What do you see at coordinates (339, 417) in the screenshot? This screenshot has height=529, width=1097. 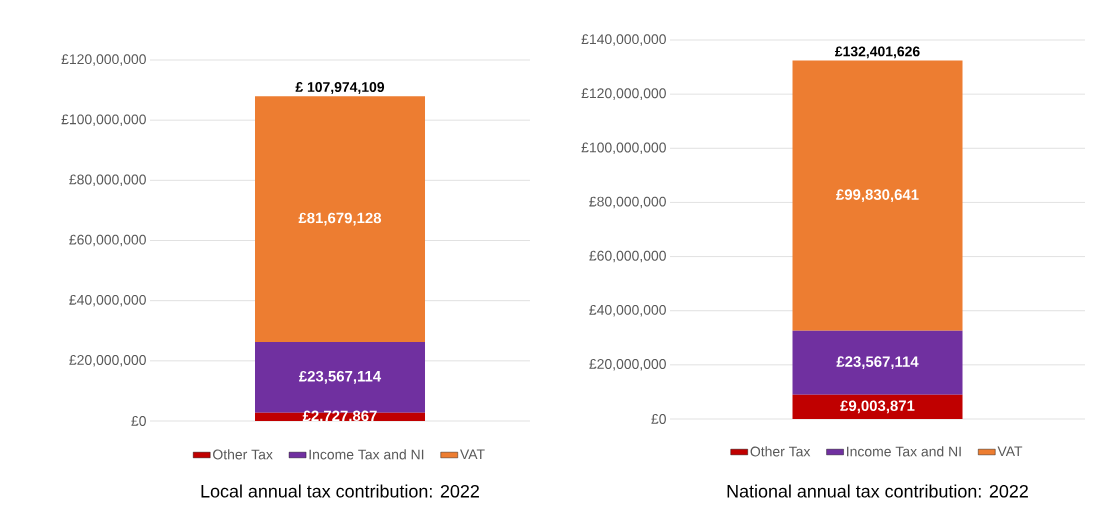 I see `data-label: £2,727,867` at bounding box center [339, 417].